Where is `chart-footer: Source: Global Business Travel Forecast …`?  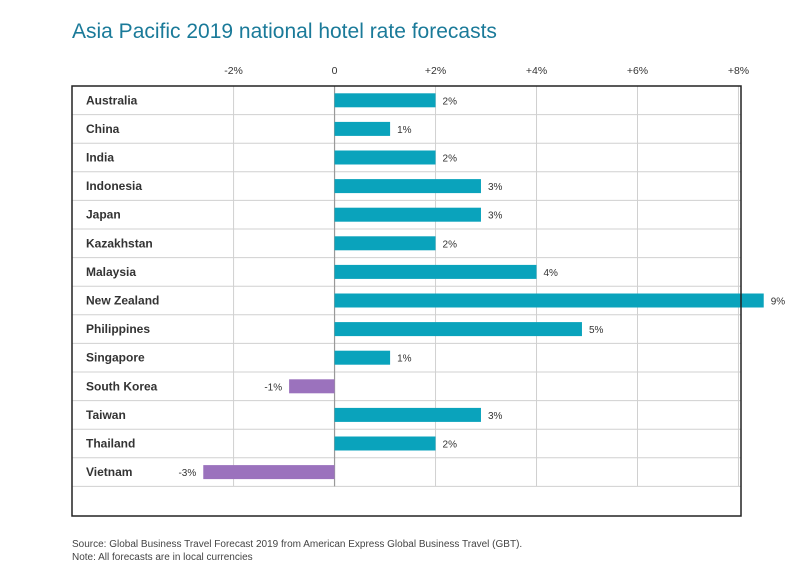 chart-footer: Source: Global Business Travel Forecast … is located at coordinates (297, 551).